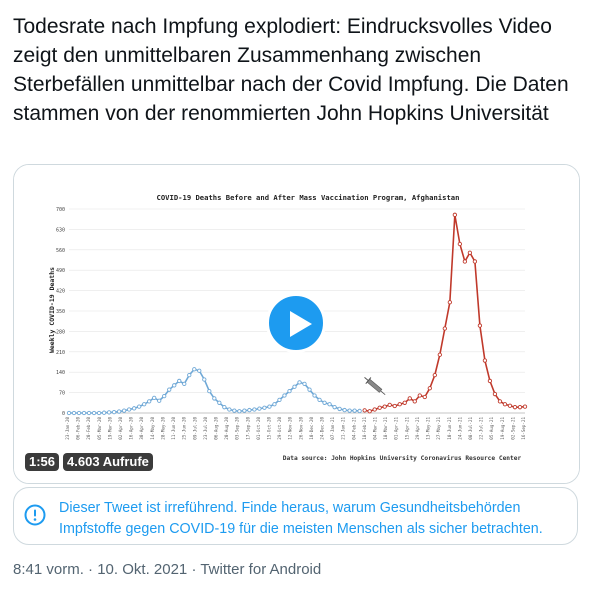 The image size is (590, 590). I want to click on chart-x-tick-label: 16-Sep-21, so click(523, 428).